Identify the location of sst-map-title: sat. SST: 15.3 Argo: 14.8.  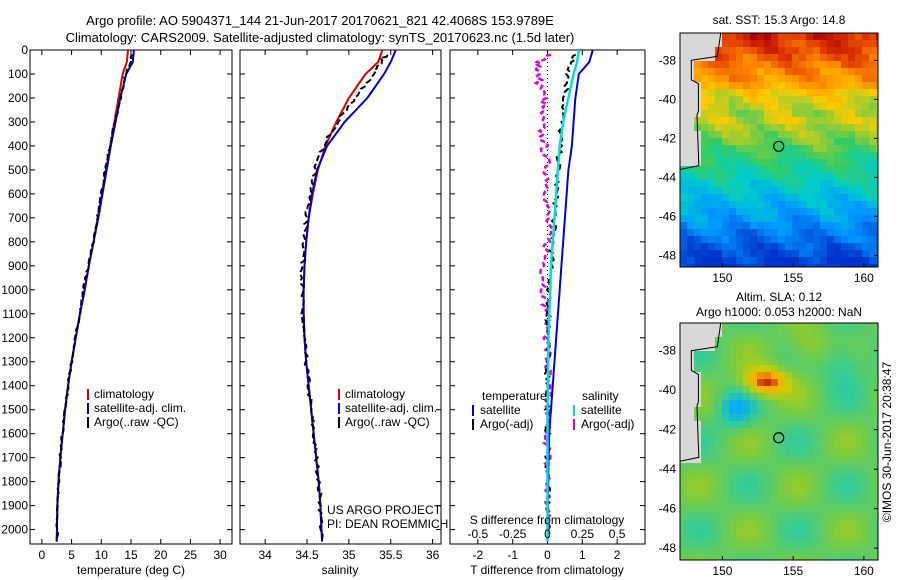
(779, 20).